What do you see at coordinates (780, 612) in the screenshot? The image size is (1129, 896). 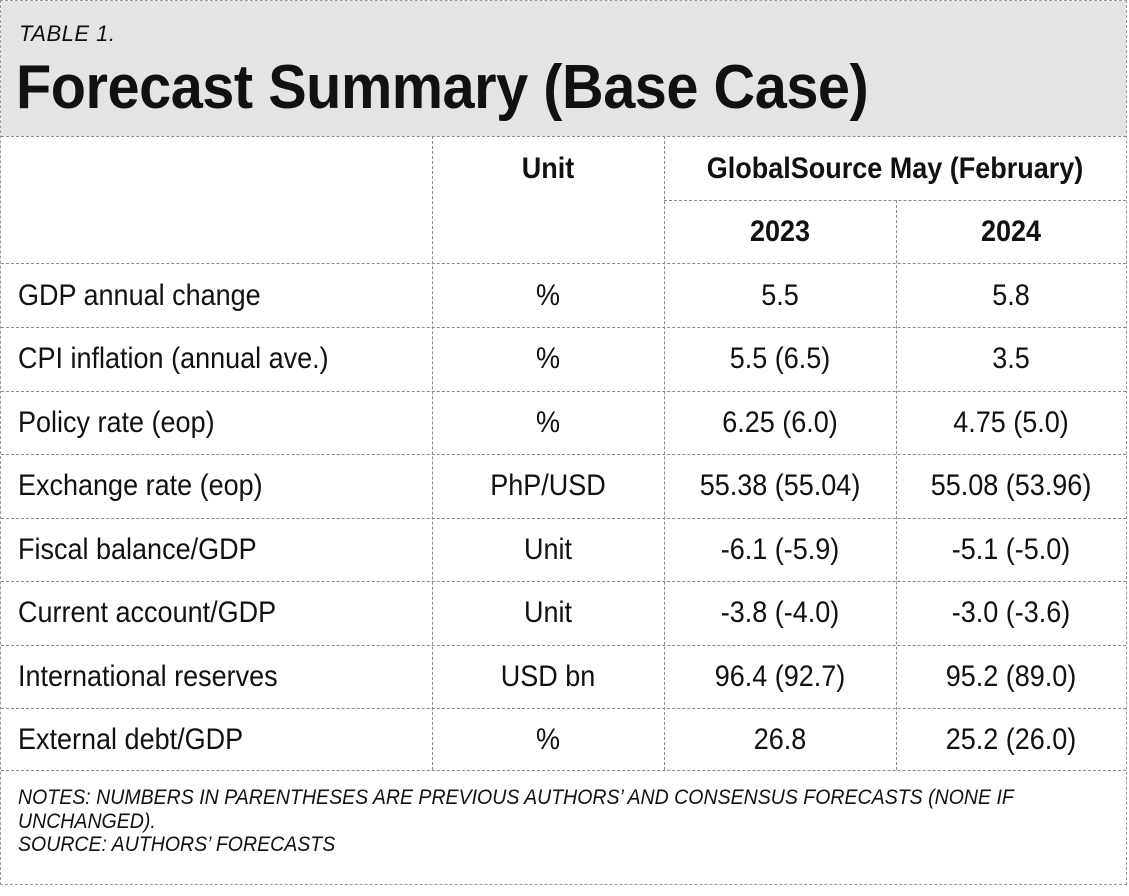 I see `row-value-2023: -3.8 (-4.0)` at bounding box center [780, 612].